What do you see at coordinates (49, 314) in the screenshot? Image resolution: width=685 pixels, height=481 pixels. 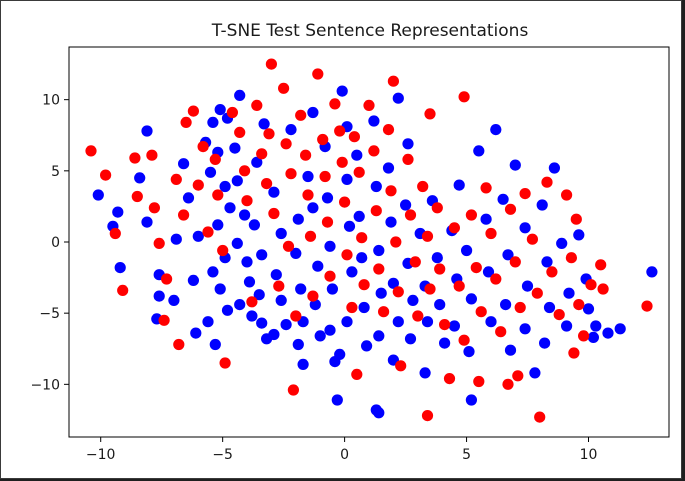 I see `y-tick-label: −5` at bounding box center [49, 314].